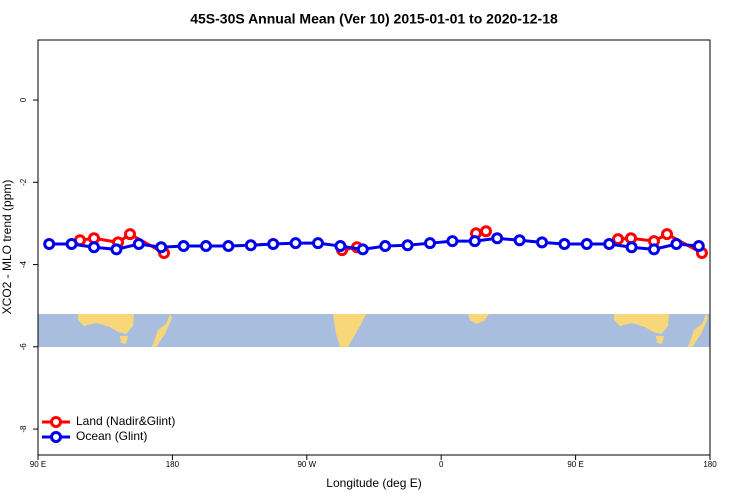 This screenshot has width=750, height=500. Describe the element at coordinates (23, 99) in the screenshot. I see `y-tick-label: 0` at that location.